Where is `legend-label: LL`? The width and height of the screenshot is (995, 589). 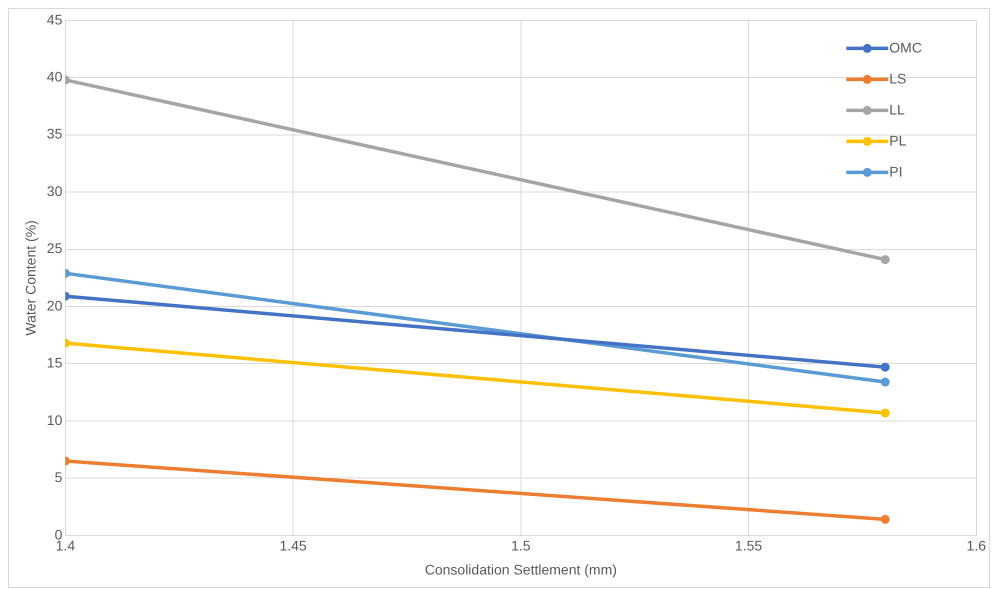 legend-label: LL is located at coordinates (897, 109).